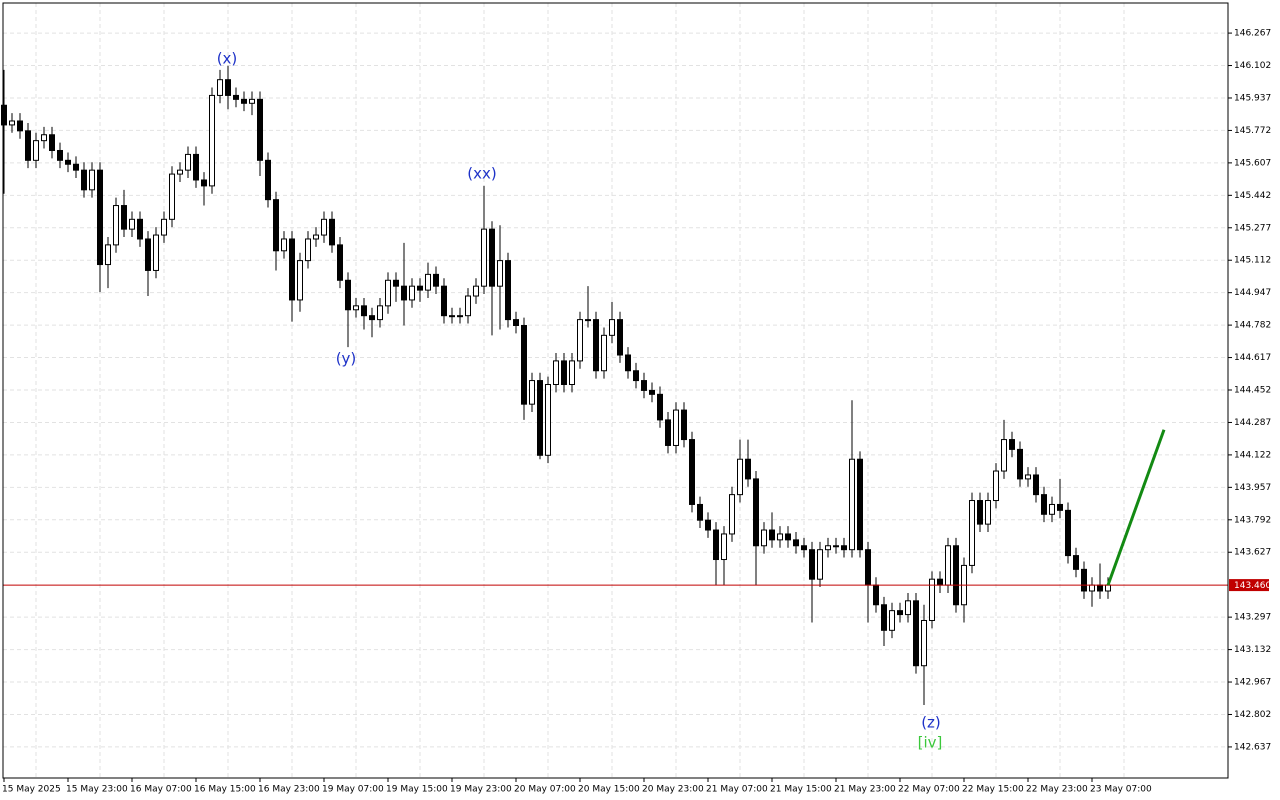  I want to click on x-tick-label: 16 May 23:00, so click(289, 790).